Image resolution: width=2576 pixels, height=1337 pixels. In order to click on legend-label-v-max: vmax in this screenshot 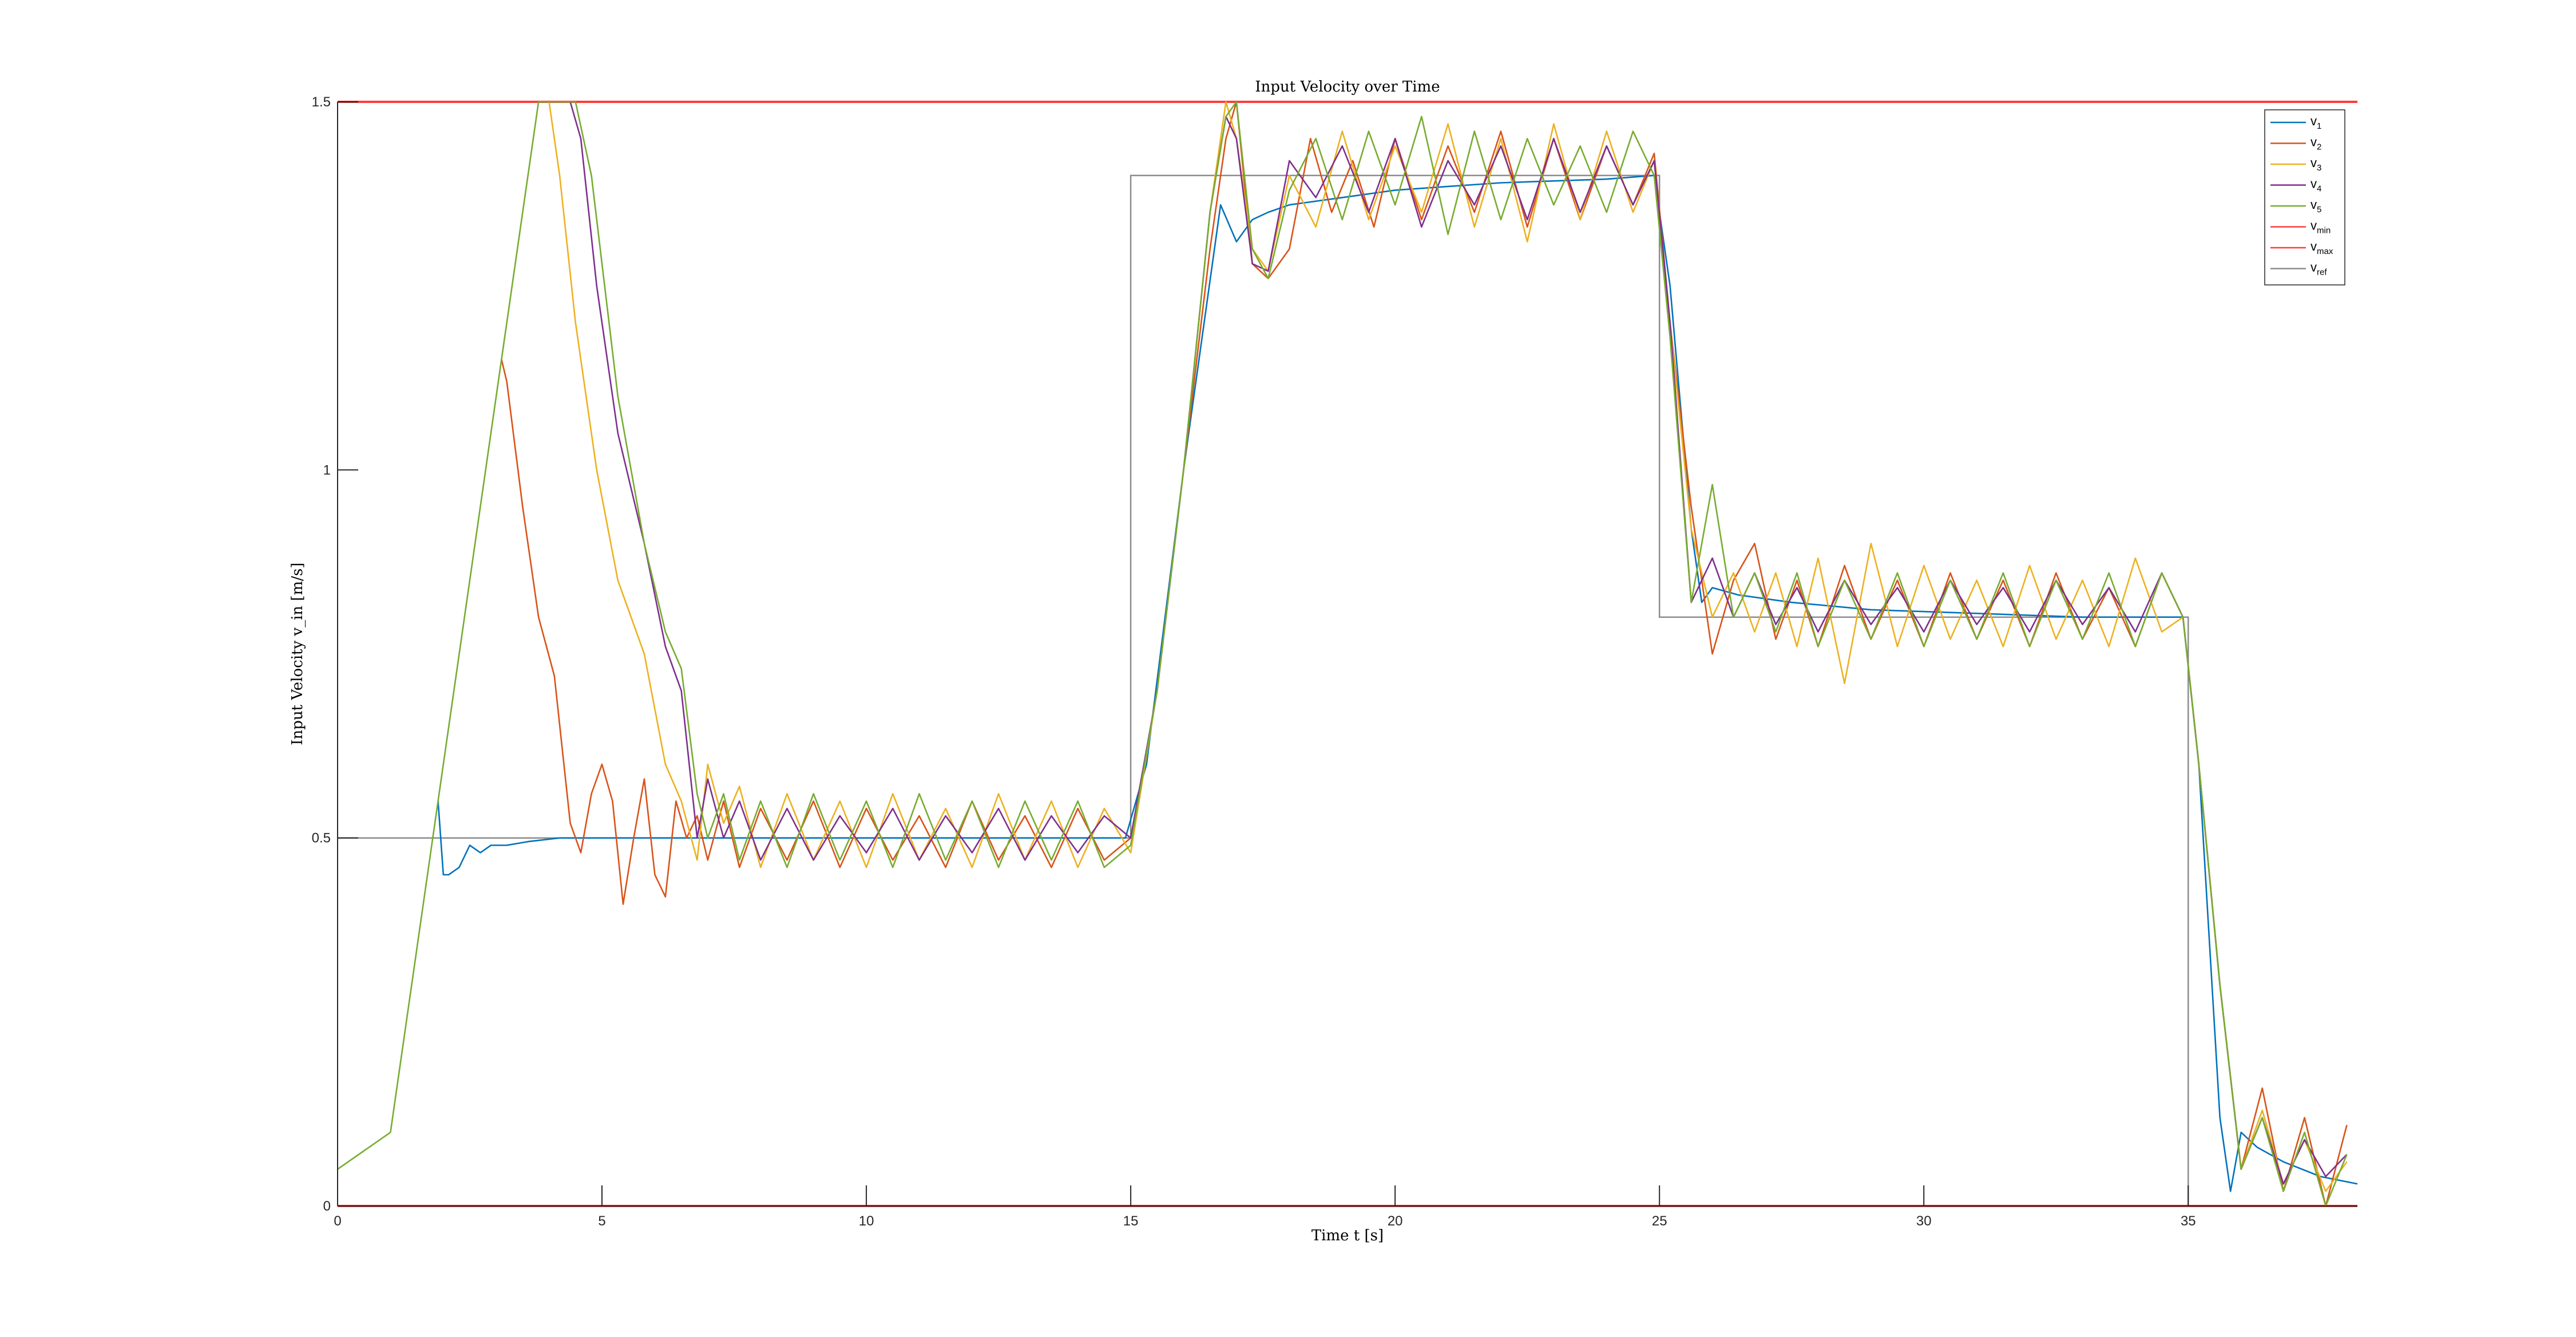, I will do `click(2322, 247)`.